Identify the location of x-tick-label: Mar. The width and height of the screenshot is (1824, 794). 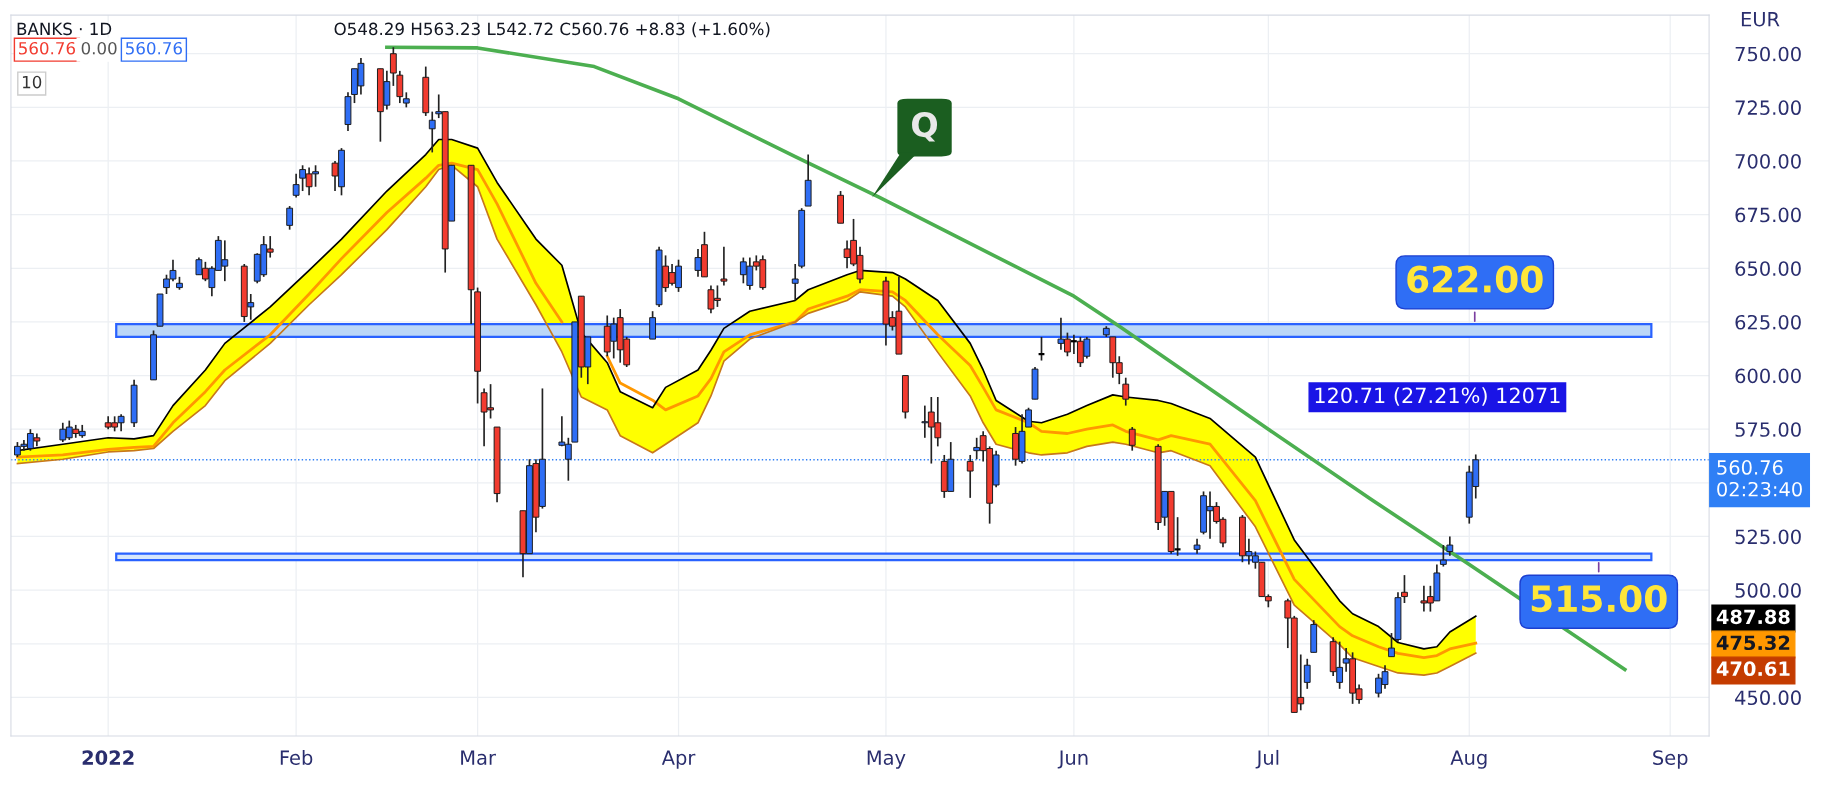
(478, 757).